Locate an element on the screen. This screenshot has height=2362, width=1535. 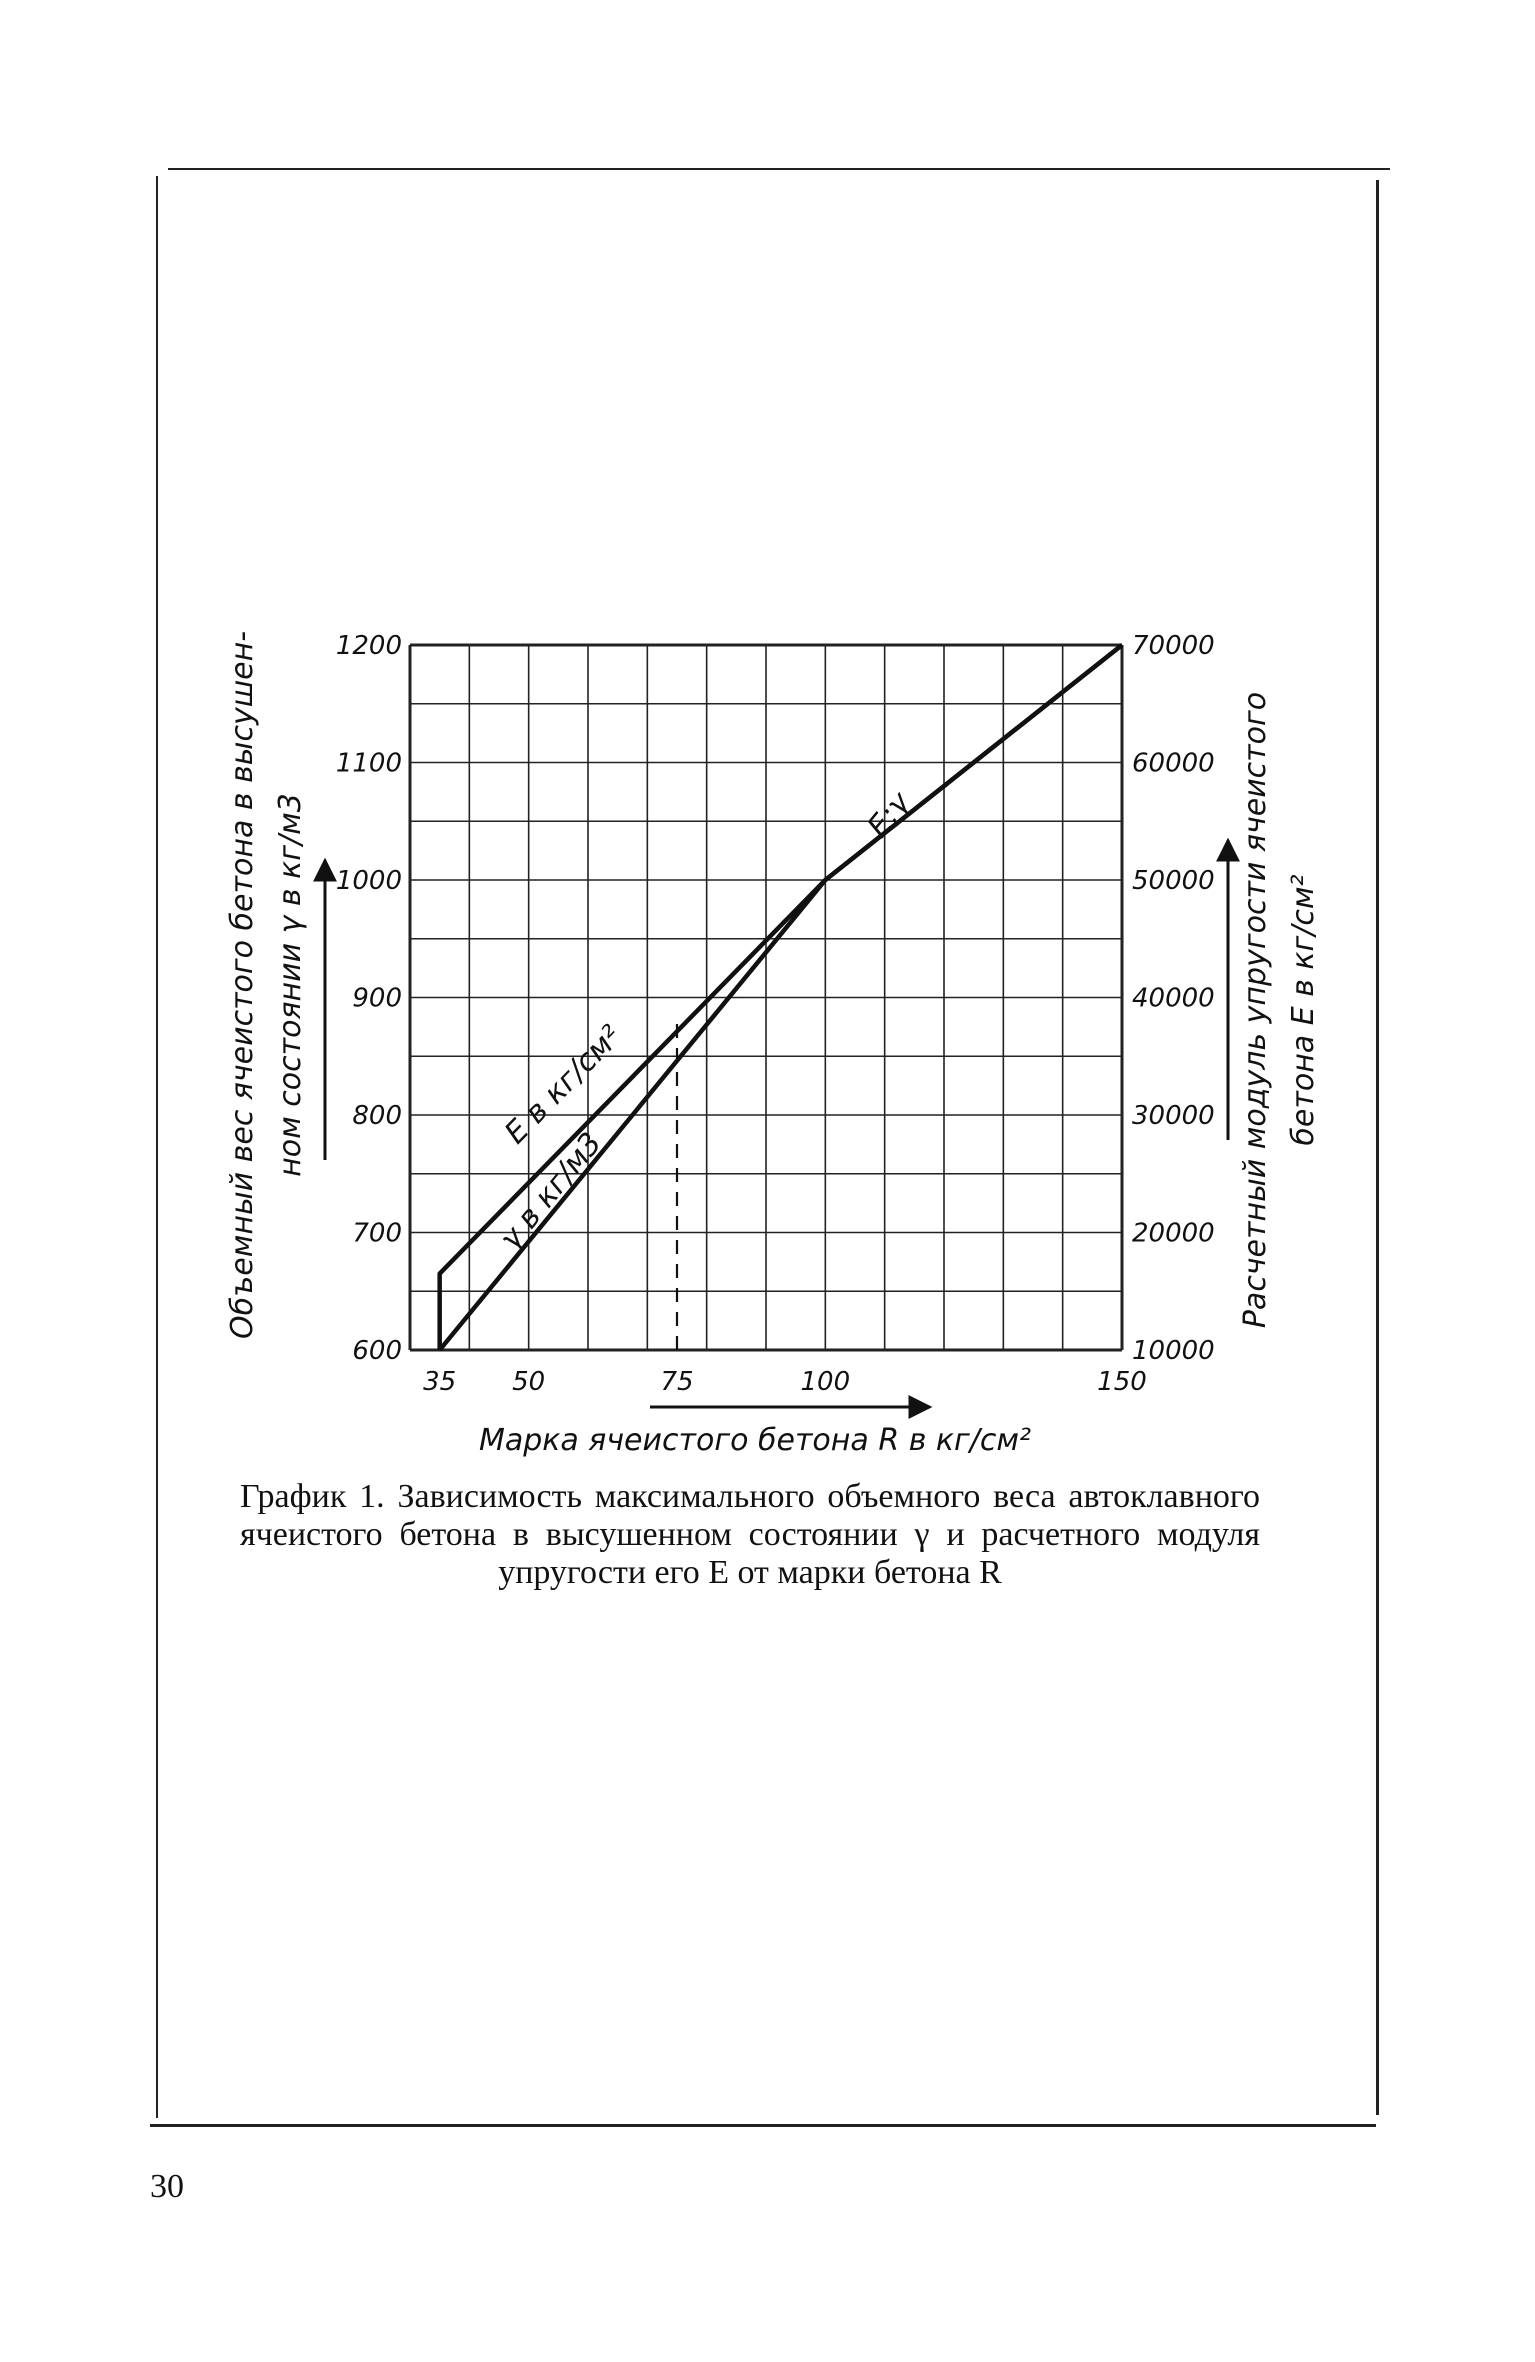
chart-series is located at coordinates (780, 997).